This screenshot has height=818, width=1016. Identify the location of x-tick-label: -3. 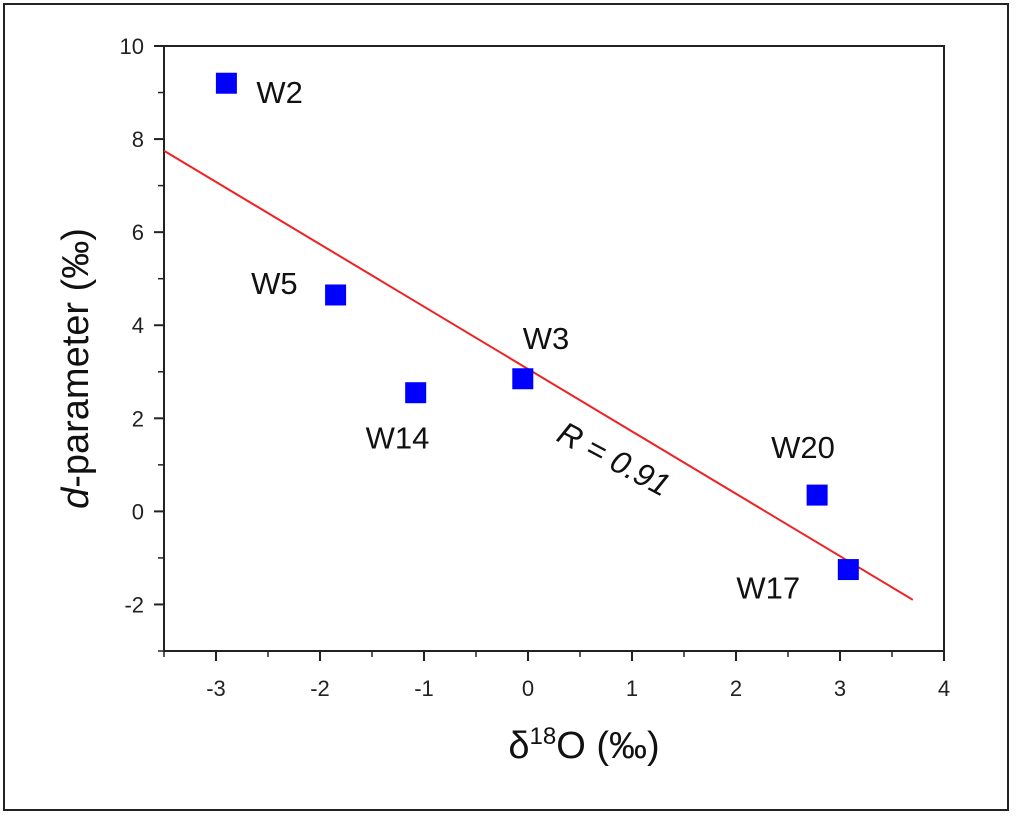
(216, 688).